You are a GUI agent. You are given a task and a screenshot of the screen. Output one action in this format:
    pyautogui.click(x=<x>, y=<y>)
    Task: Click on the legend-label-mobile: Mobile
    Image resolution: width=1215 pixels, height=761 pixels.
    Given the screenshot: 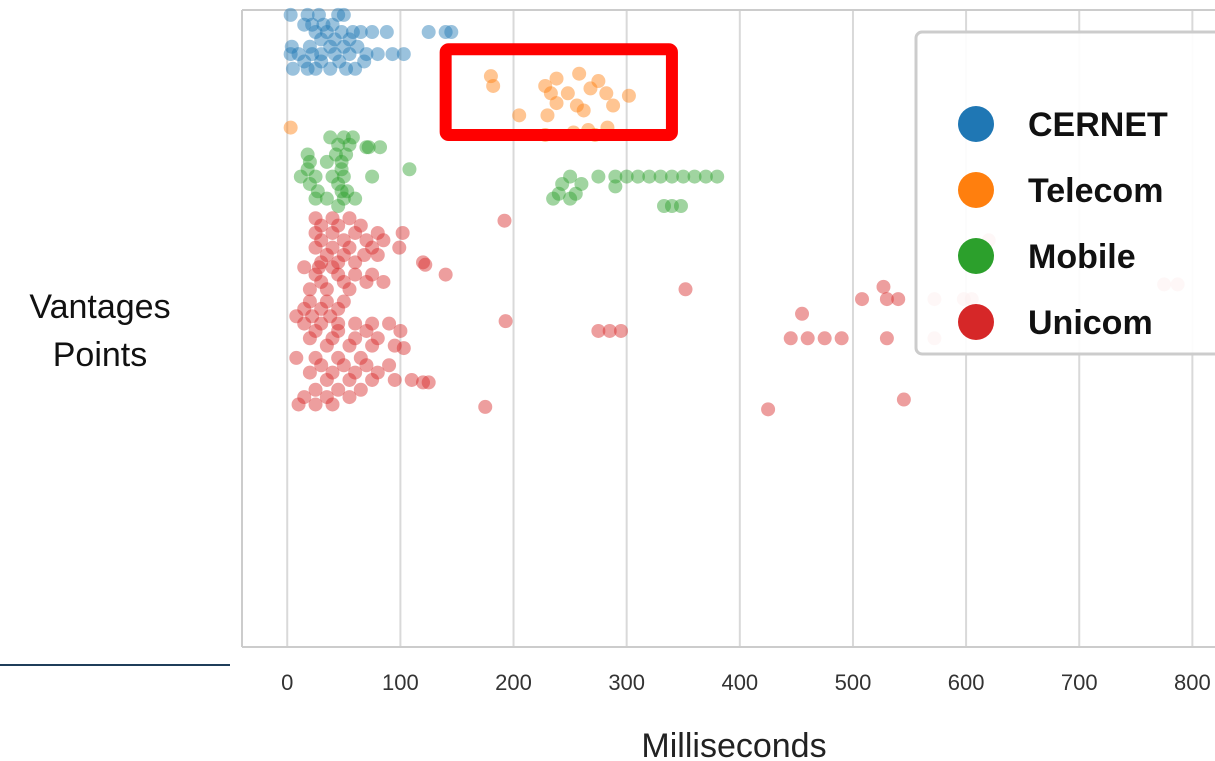 What is the action you would take?
    pyautogui.click(x=1082, y=257)
    